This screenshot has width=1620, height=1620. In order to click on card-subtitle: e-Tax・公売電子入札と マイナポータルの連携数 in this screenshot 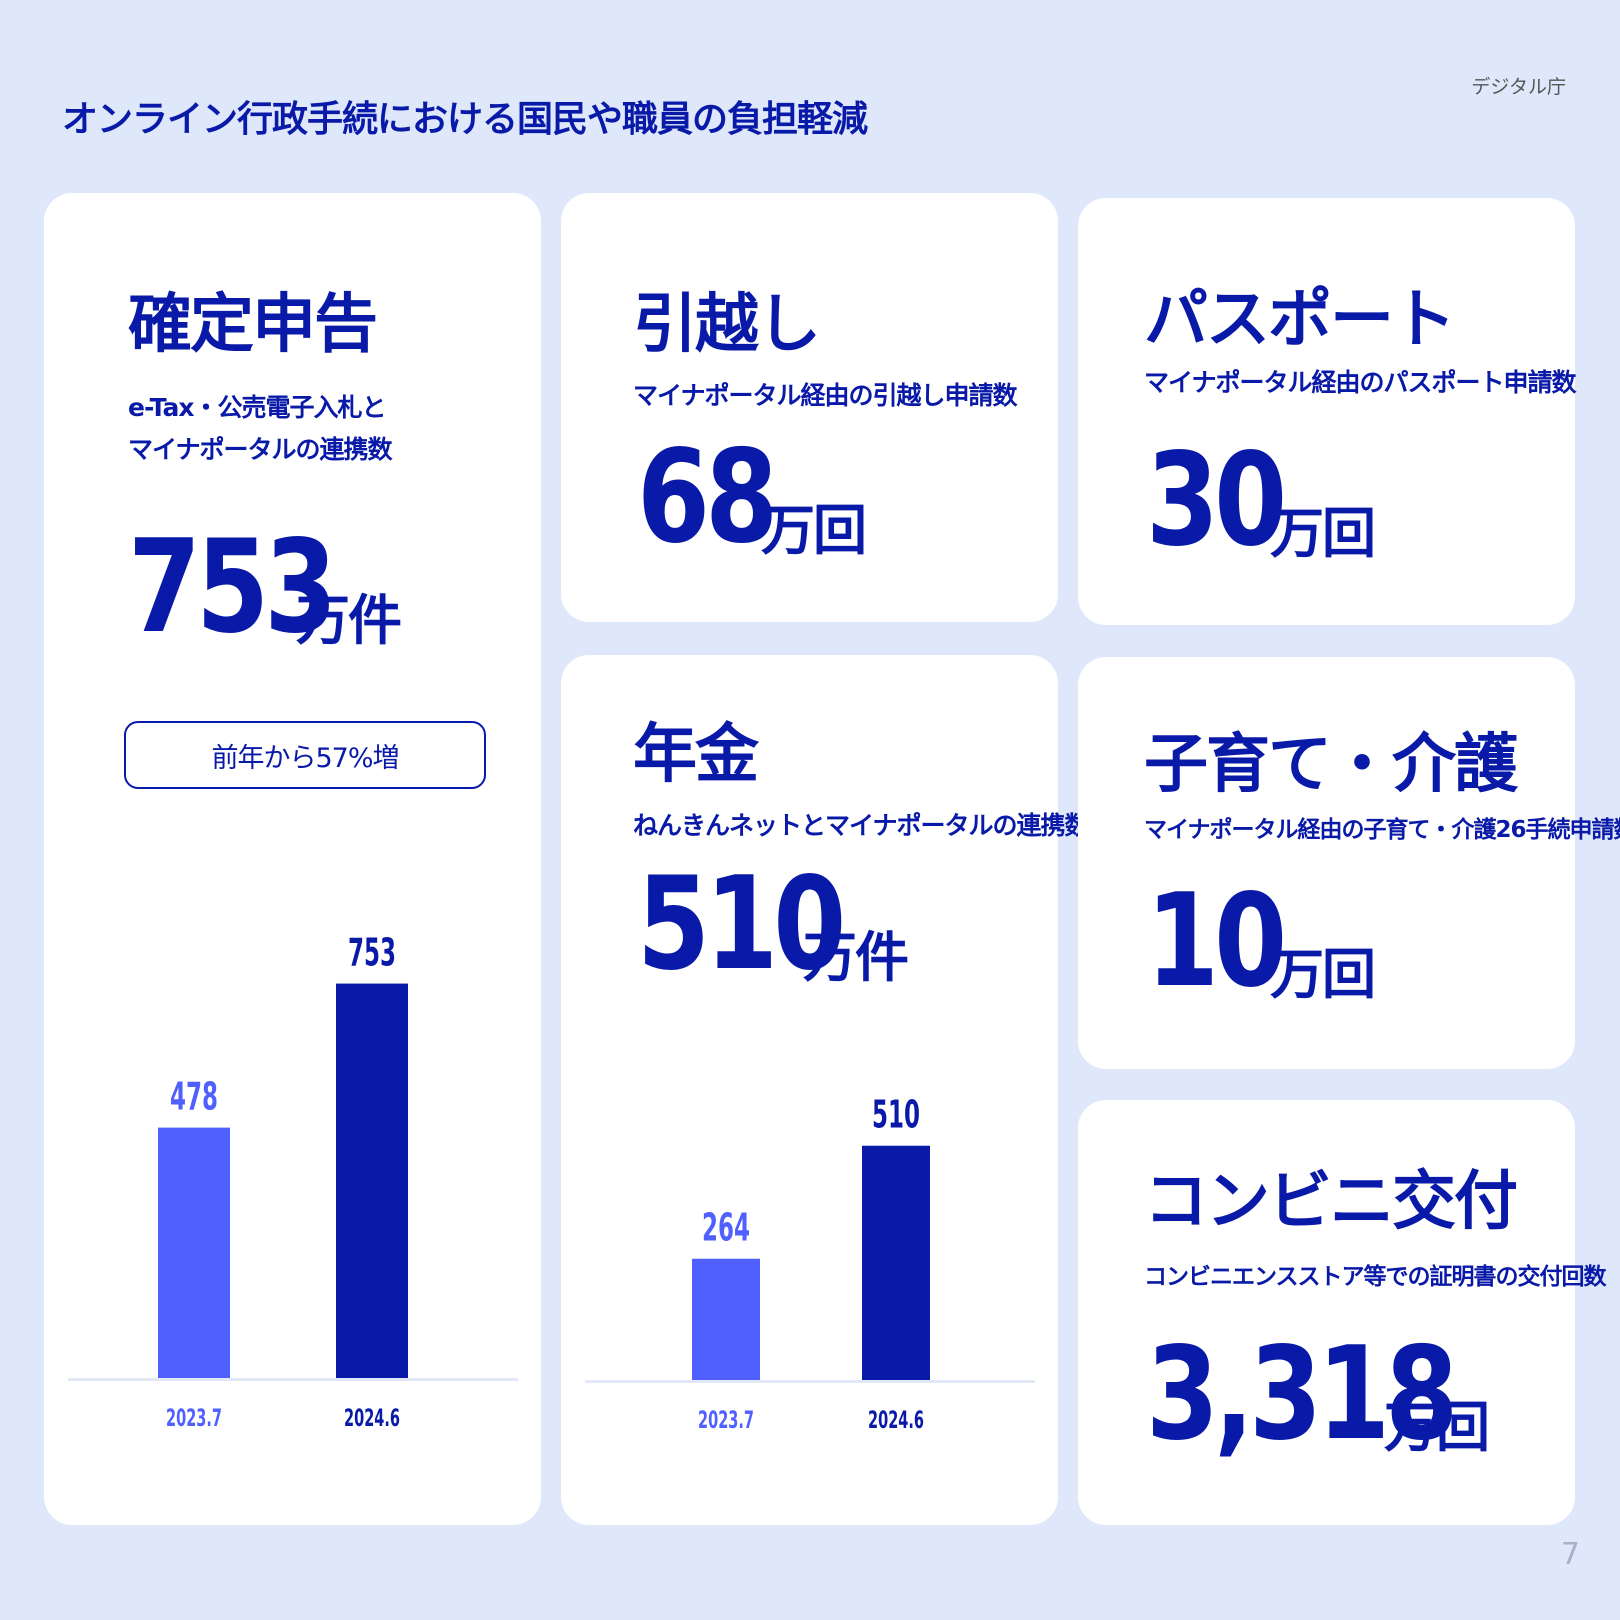, I will do `click(260, 429)`.